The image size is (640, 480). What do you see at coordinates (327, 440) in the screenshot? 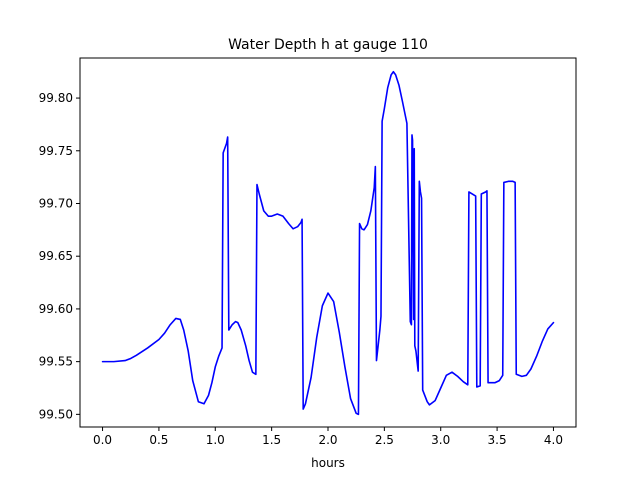
I see `x-tick-label: 2.0` at bounding box center [327, 440].